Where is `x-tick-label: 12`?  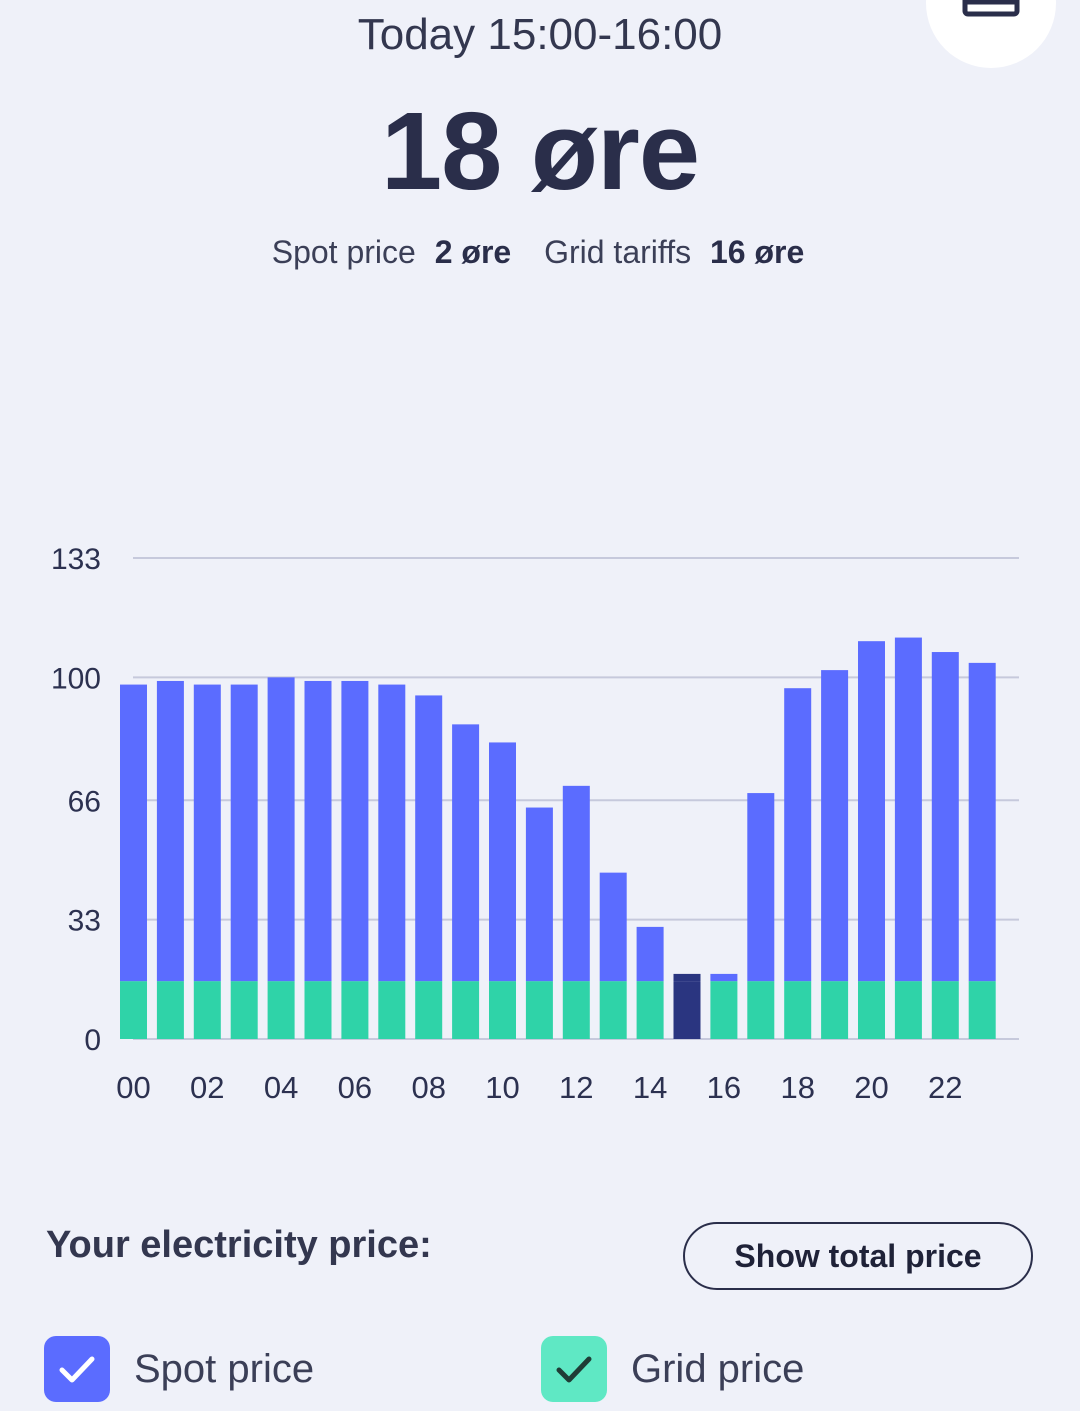 x-tick-label: 12 is located at coordinates (576, 1087).